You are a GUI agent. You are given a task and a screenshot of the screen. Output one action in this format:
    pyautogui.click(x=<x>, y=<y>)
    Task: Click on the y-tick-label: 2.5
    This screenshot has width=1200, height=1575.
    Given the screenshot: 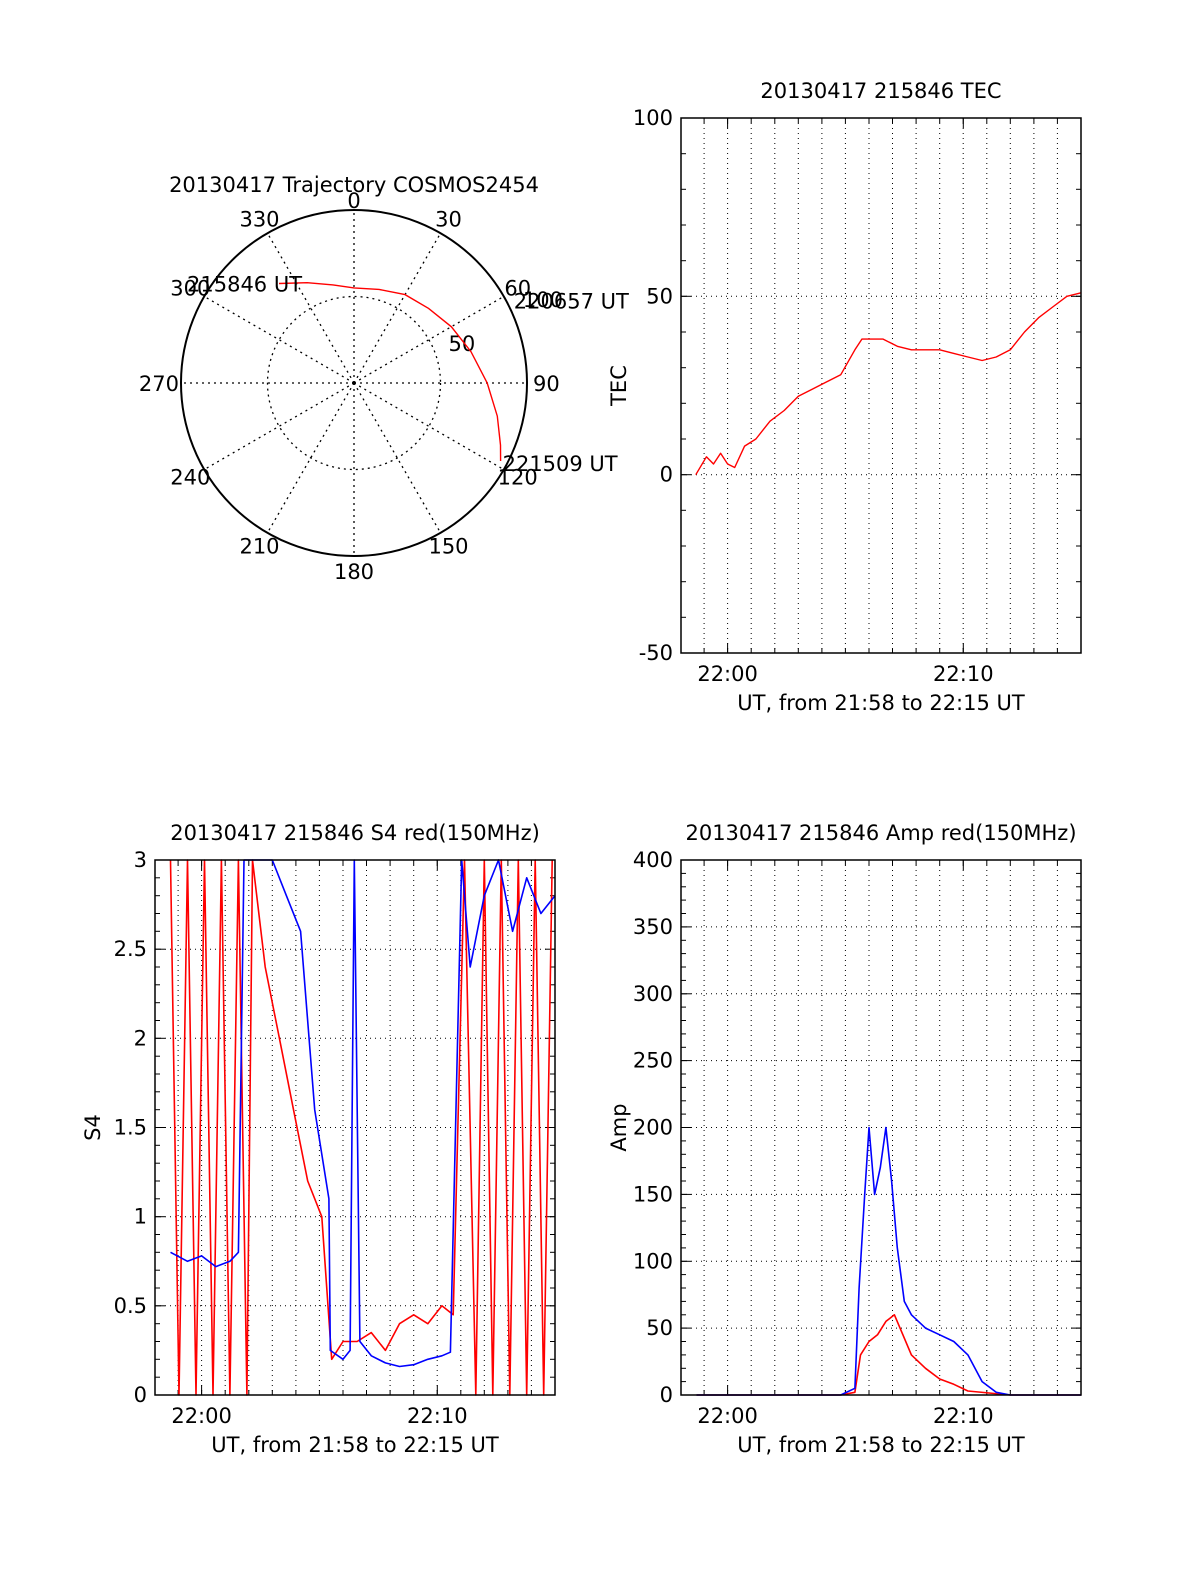 What is the action you would take?
    pyautogui.click(x=130, y=949)
    